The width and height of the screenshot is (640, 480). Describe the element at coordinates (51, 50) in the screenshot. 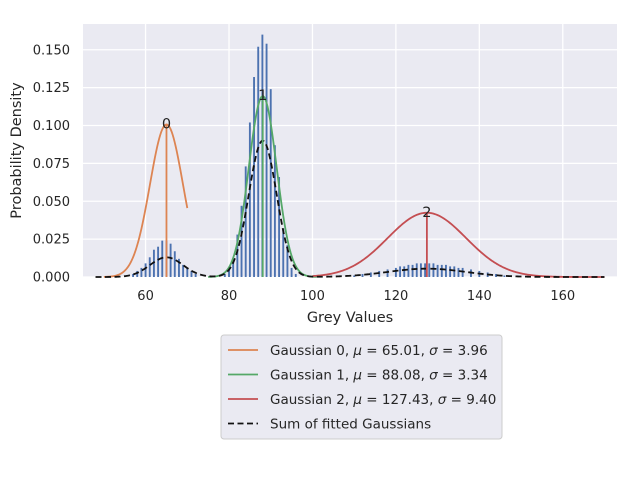

I see `y-tick-label: 0.150` at that location.